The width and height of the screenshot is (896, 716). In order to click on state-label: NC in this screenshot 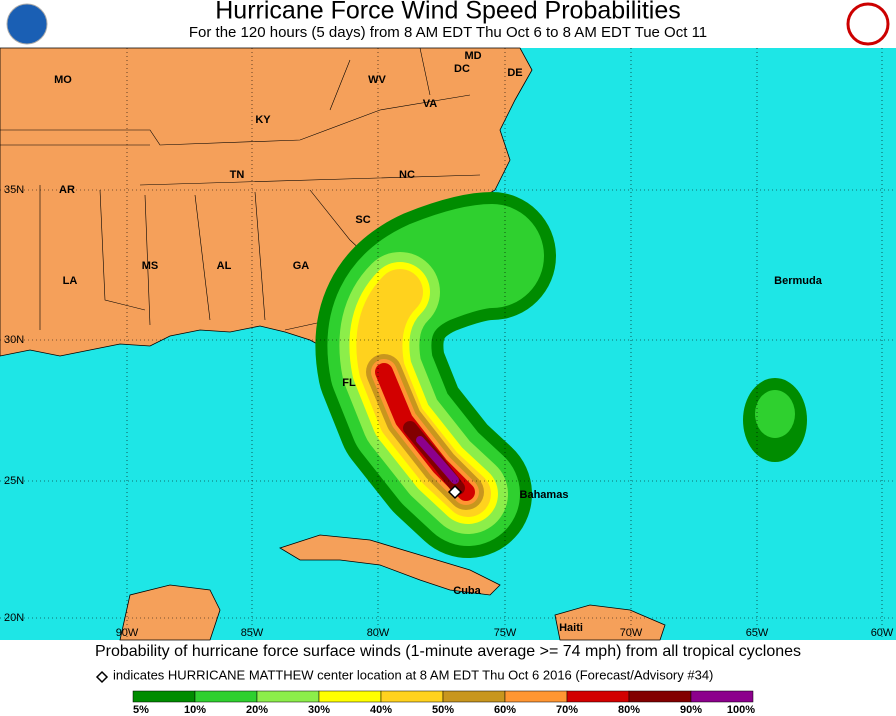, I will do `click(407, 175)`.